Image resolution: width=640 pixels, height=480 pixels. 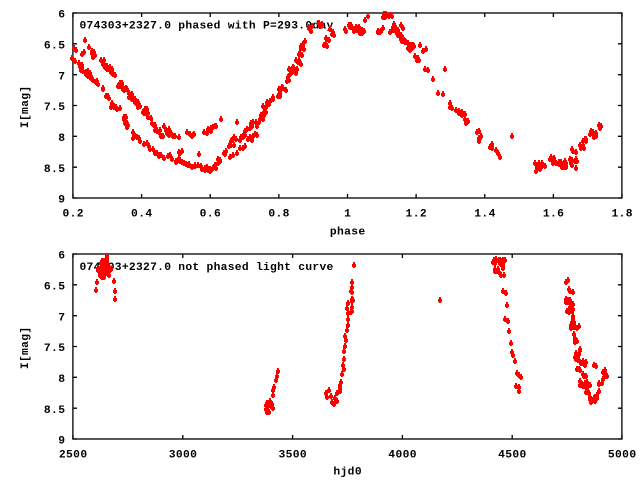 What do you see at coordinates (622, 456) in the screenshot?
I see `svg-text: 5000` at bounding box center [622, 456].